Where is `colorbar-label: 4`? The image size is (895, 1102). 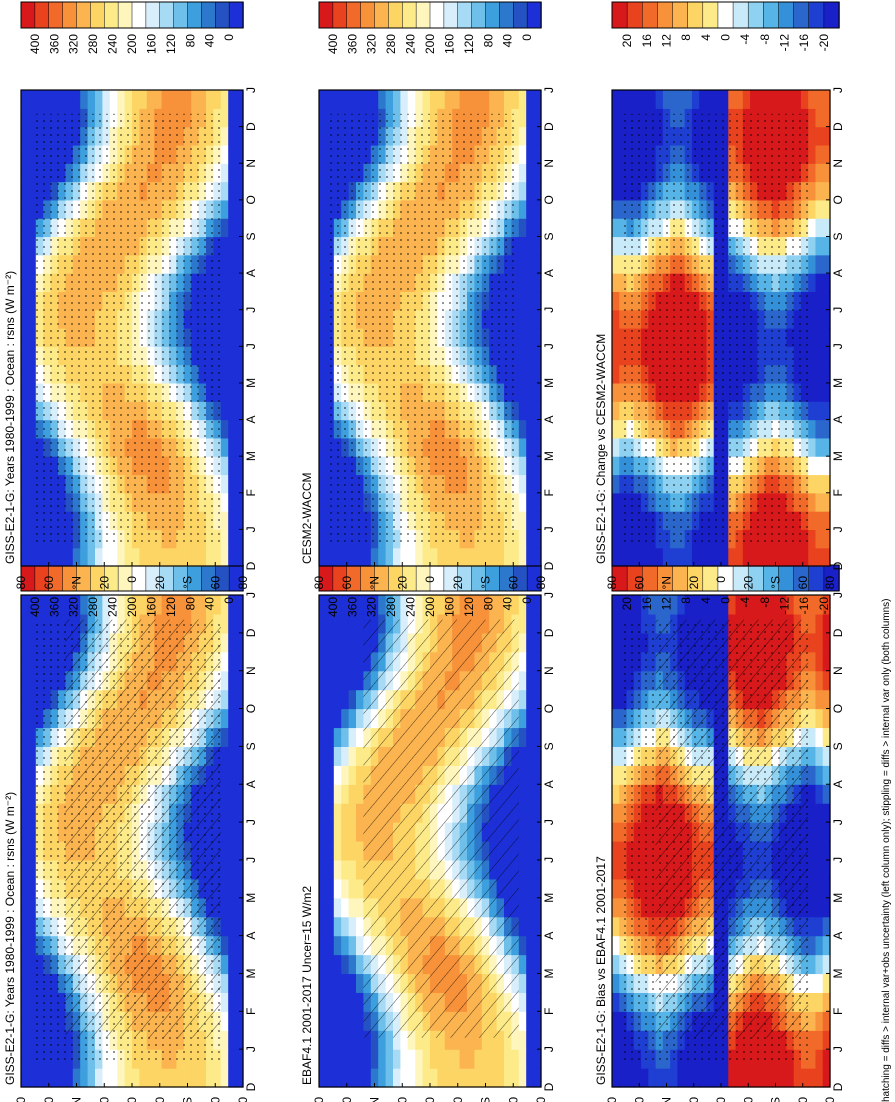
colorbar-label: 4 is located at coordinates (706, 600).